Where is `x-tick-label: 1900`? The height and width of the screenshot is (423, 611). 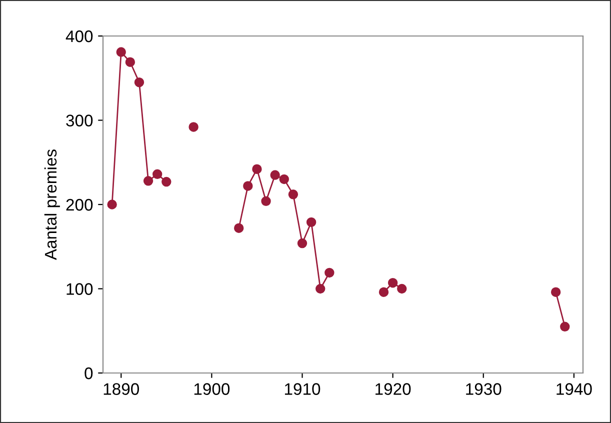
x-tick-label: 1900 is located at coordinates (212, 389).